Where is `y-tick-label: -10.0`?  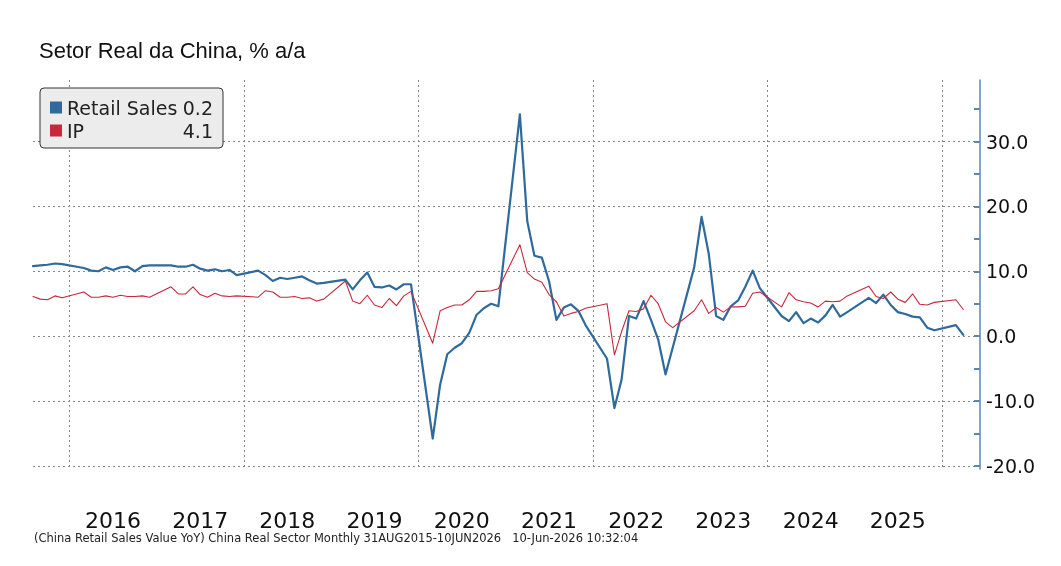
y-tick-label: -10.0 is located at coordinates (1011, 400).